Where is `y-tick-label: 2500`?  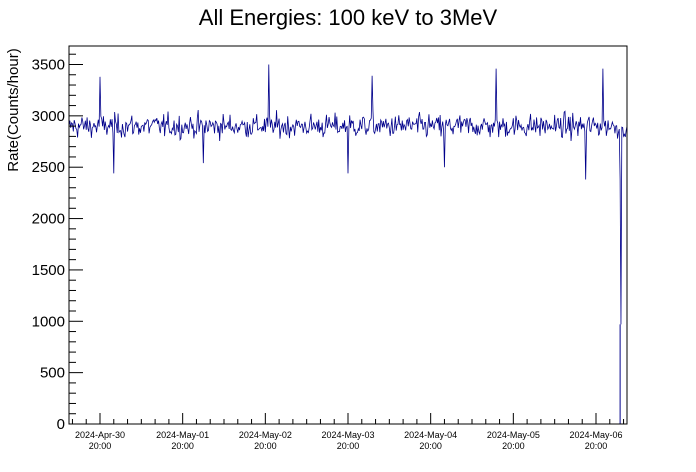 y-tick-label: 2500 is located at coordinates (48, 167).